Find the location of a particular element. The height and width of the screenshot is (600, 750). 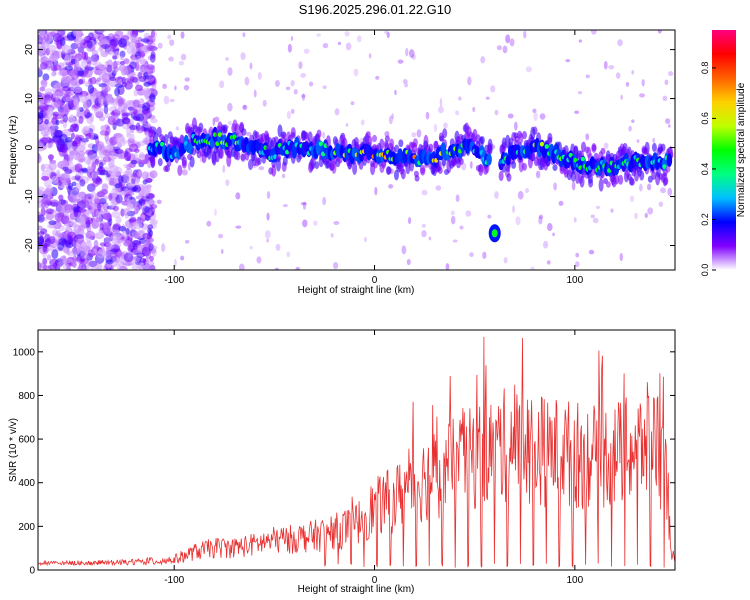

colorbar-tick-label: 0.8 is located at coordinates (705, 68).